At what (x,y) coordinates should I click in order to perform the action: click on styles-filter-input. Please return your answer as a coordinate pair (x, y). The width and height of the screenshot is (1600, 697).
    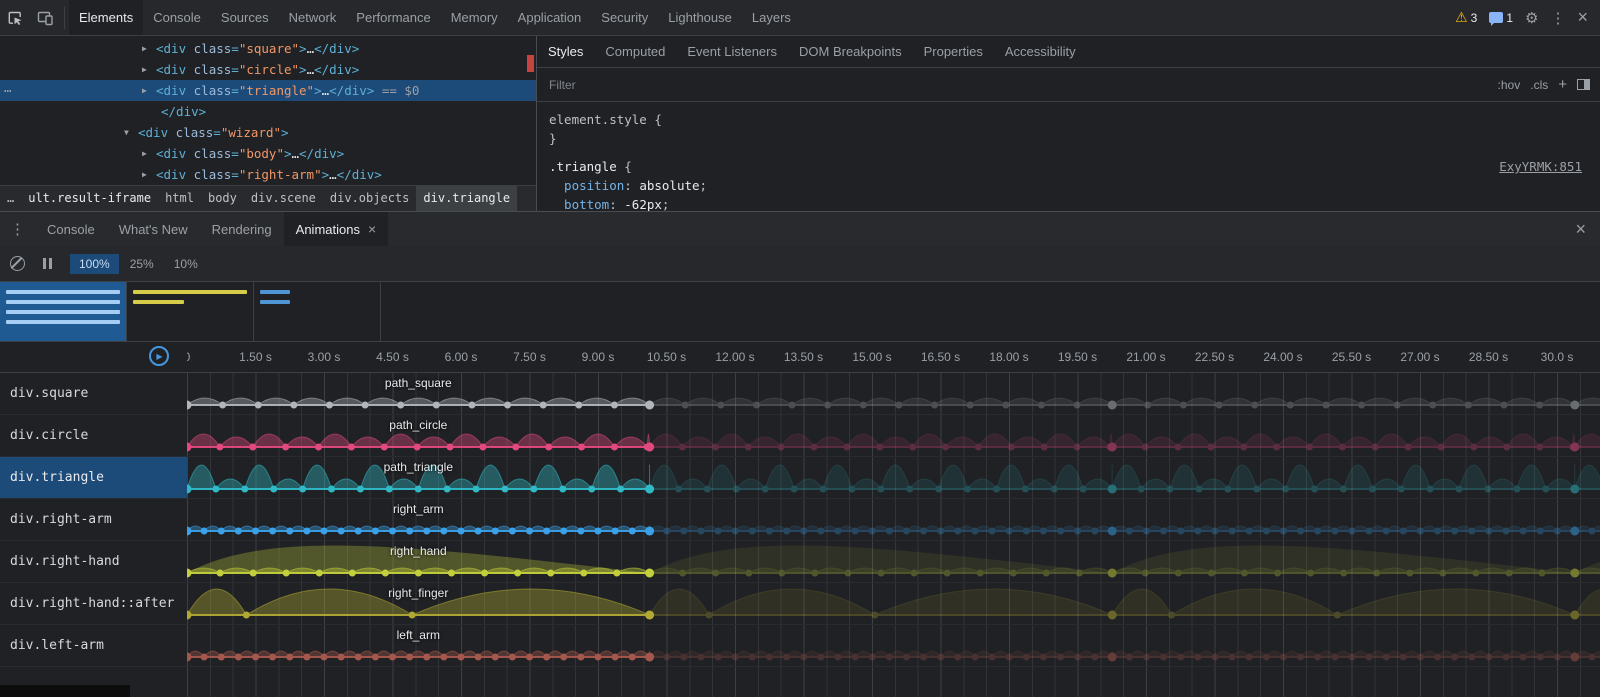
    Looking at the image, I should click on (659, 84).